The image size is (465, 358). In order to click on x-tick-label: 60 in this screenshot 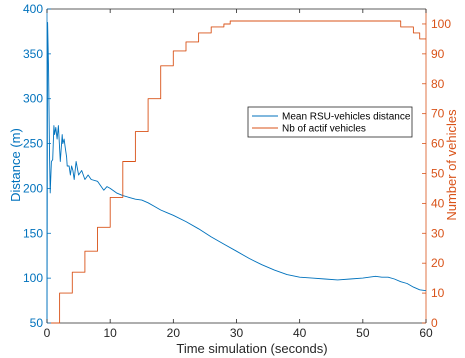, I will do `click(426, 333)`.